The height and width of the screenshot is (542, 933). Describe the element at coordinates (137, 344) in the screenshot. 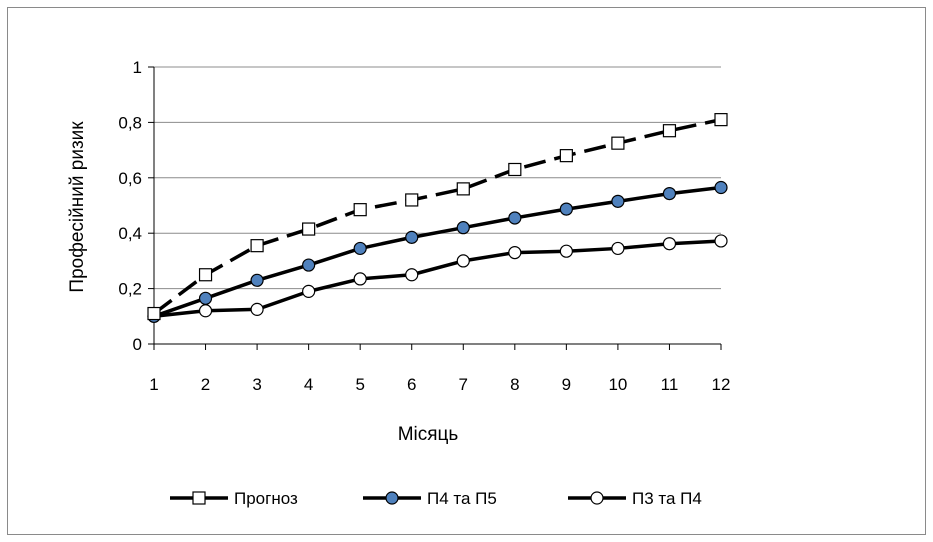

I see `y-tick-label: 0` at that location.